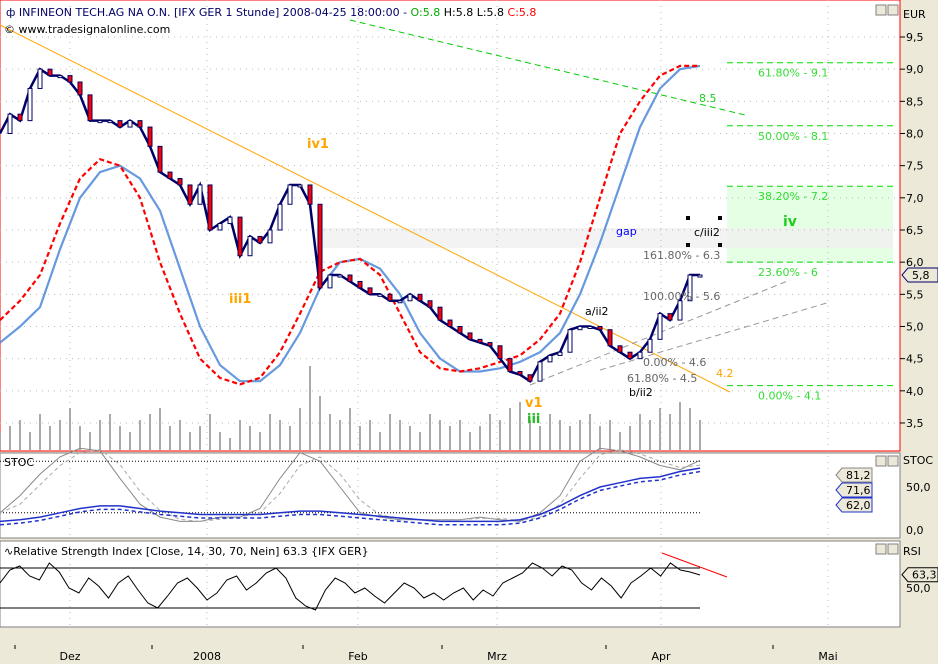 The image size is (938, 664). I want to click on ext-label-161: 161.80% - 6.3, so click(681, 255).